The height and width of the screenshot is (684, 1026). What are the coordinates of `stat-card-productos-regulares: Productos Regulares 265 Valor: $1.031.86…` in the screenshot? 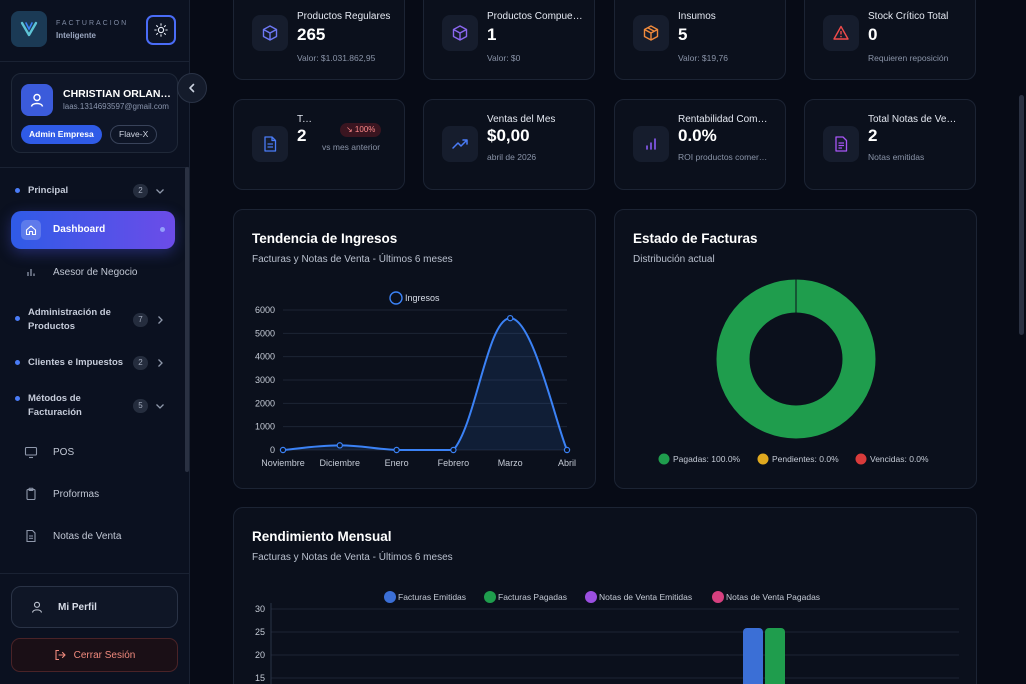 It's located at (319, 40).